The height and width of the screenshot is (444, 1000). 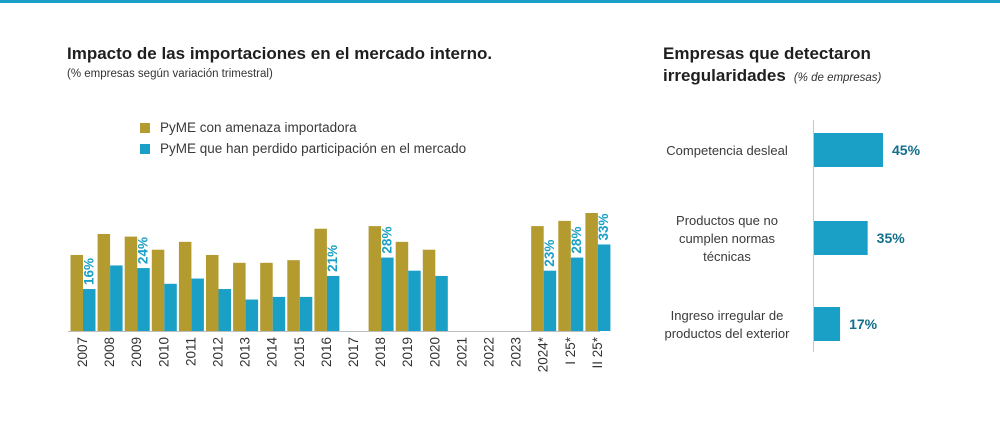 I want to click on hbar-category-label-1-2: técnicas, so click(x=727, y=256).